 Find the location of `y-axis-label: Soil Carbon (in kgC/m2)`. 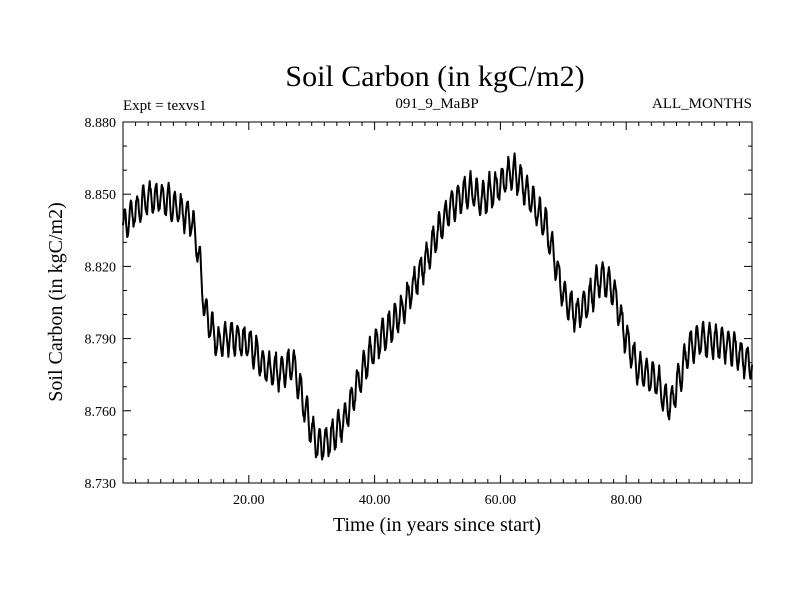

y-axis-label: Soil Carbon (in kgC/m2) is located at coordinates (56, 301).